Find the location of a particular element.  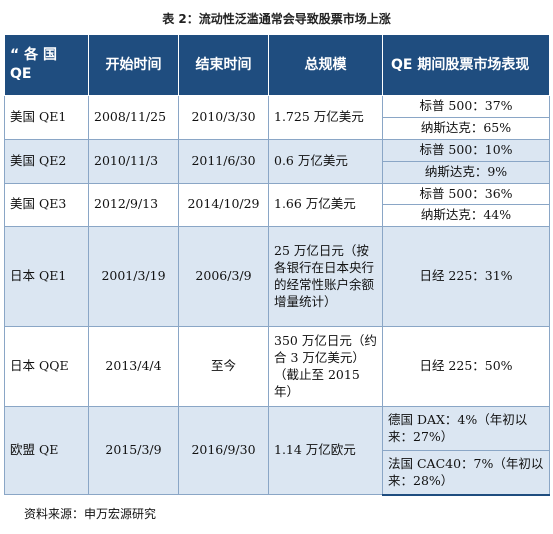

header-end: 结束时间 is located at coordinates (223, 65).